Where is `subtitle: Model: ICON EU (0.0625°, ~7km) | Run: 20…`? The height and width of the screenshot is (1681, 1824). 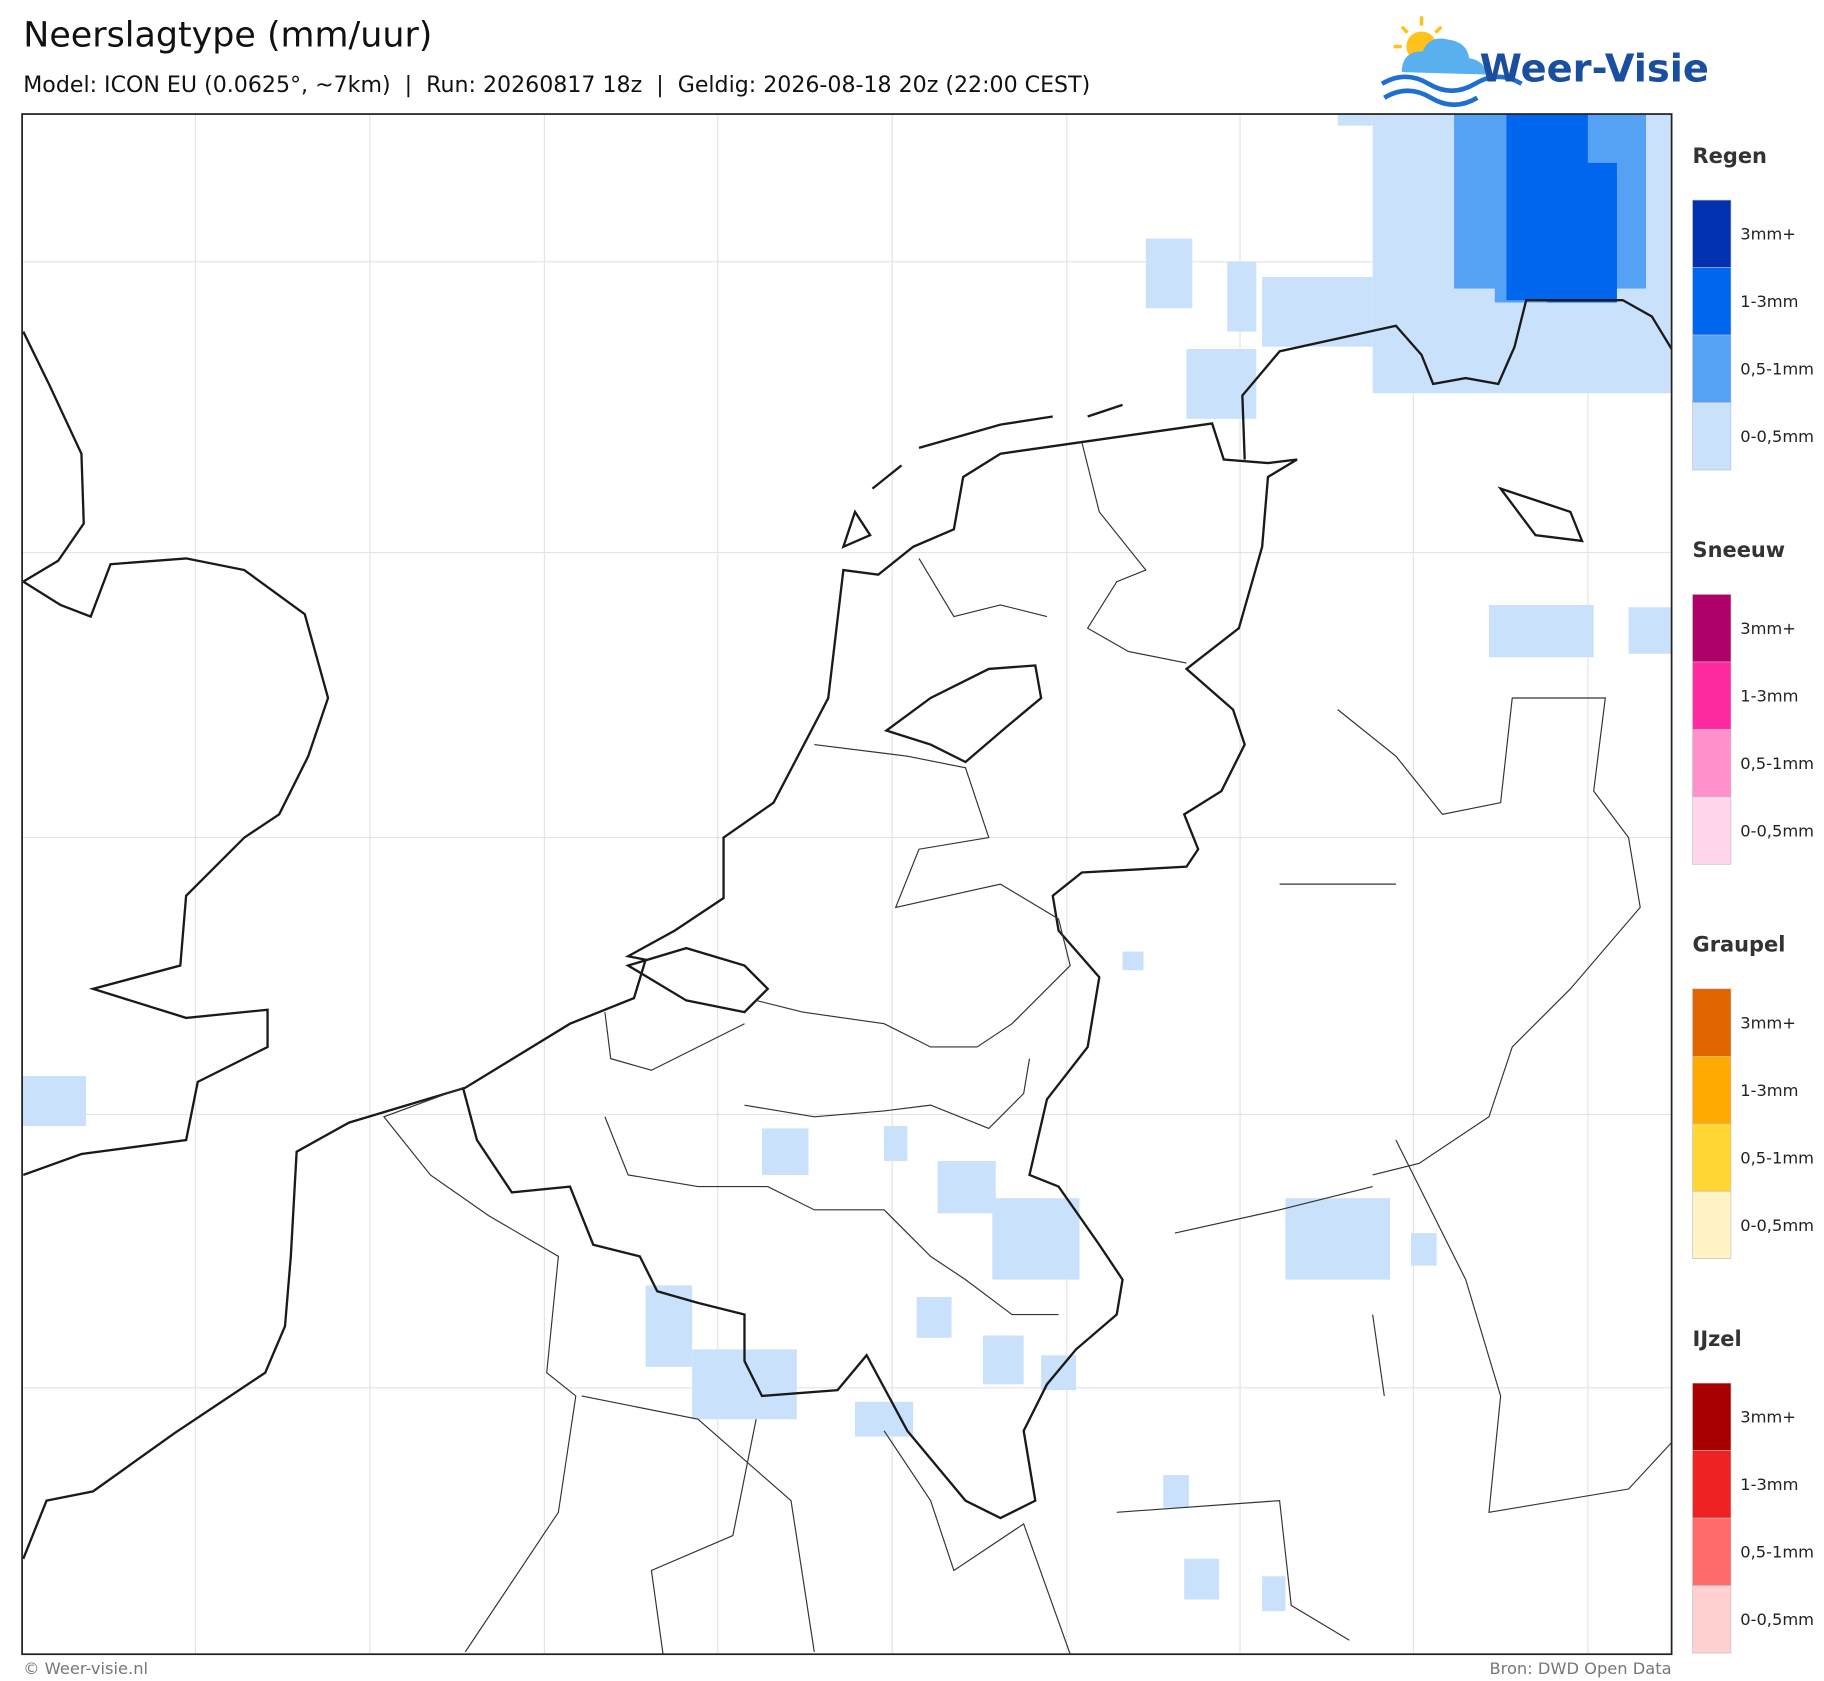 subtitle: Model: ICON EU (0.0625°, ~7km) | Run: 20… is located at coordinates (556, 85).